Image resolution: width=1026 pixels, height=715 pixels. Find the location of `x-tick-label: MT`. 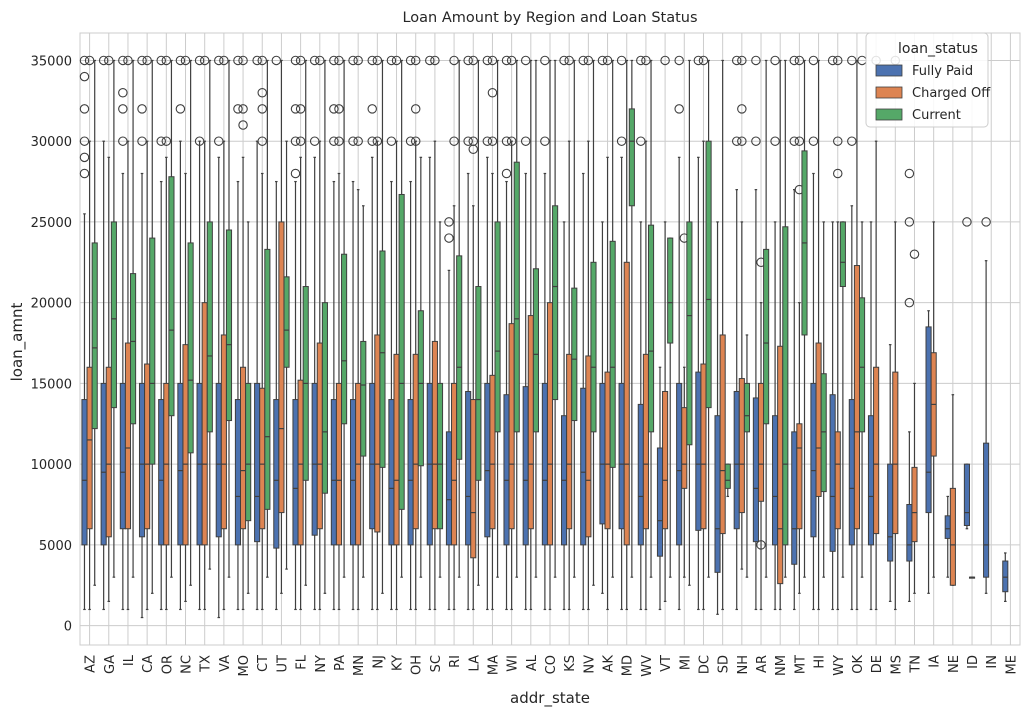

x-tick-label: MT is located at coordinates (800, 664).